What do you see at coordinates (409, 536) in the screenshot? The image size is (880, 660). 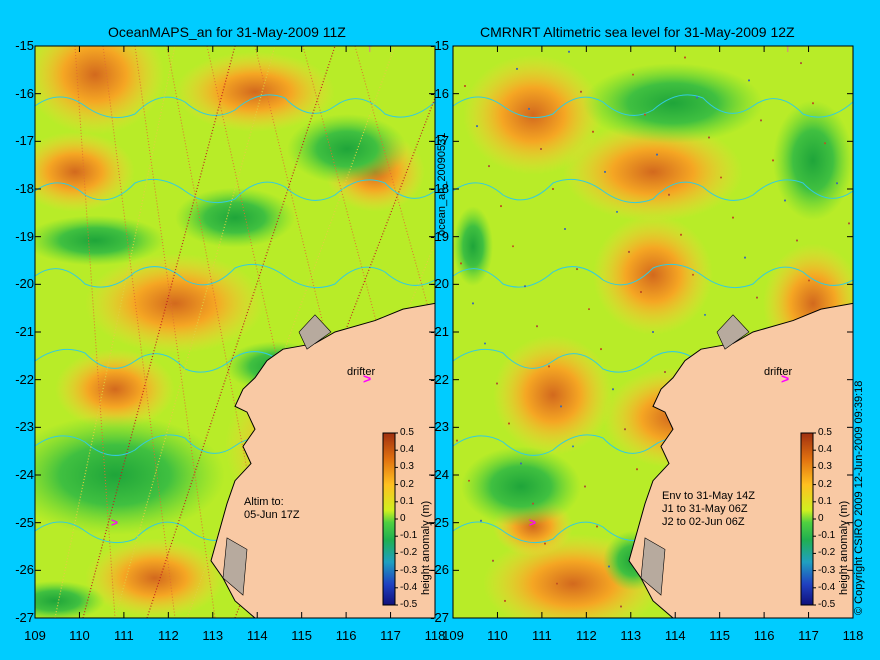 I see `colorbar-tick-label: -0.1` at bounding box center [409, 536].